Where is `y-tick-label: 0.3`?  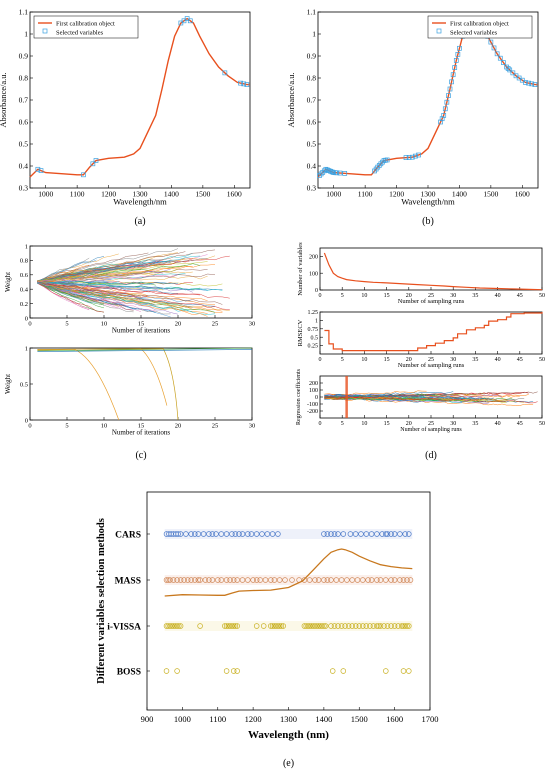
y-tick-label: 0.3 is located at coordinates (24, 188).